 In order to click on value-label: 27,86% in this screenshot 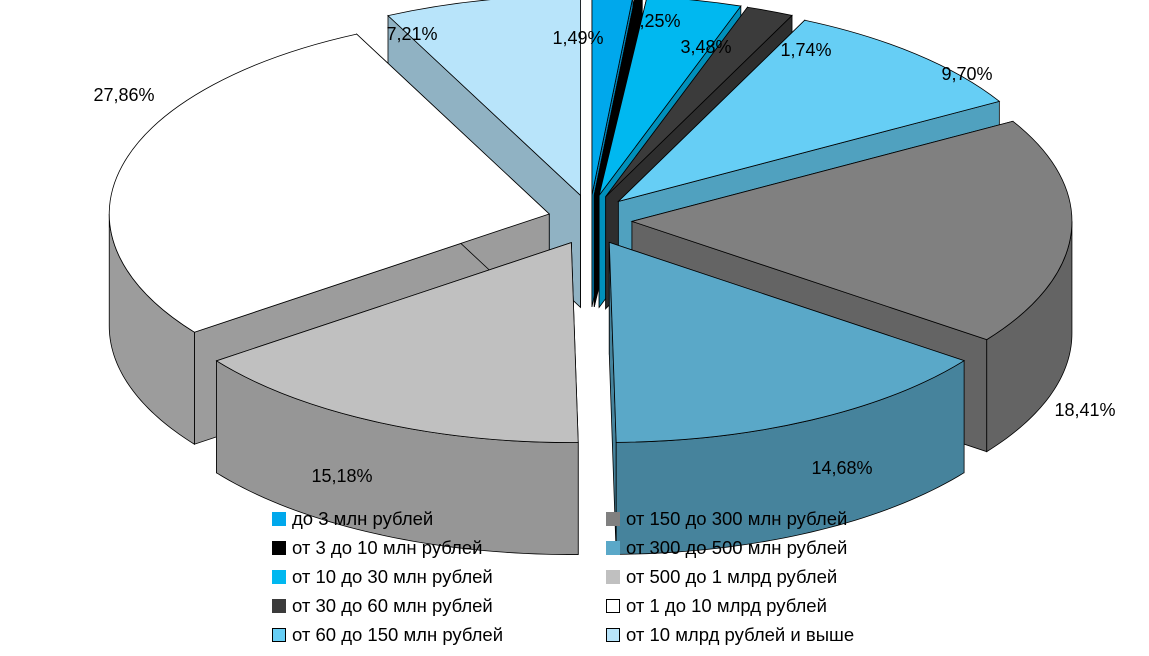, I will do `click(123, 95)`.